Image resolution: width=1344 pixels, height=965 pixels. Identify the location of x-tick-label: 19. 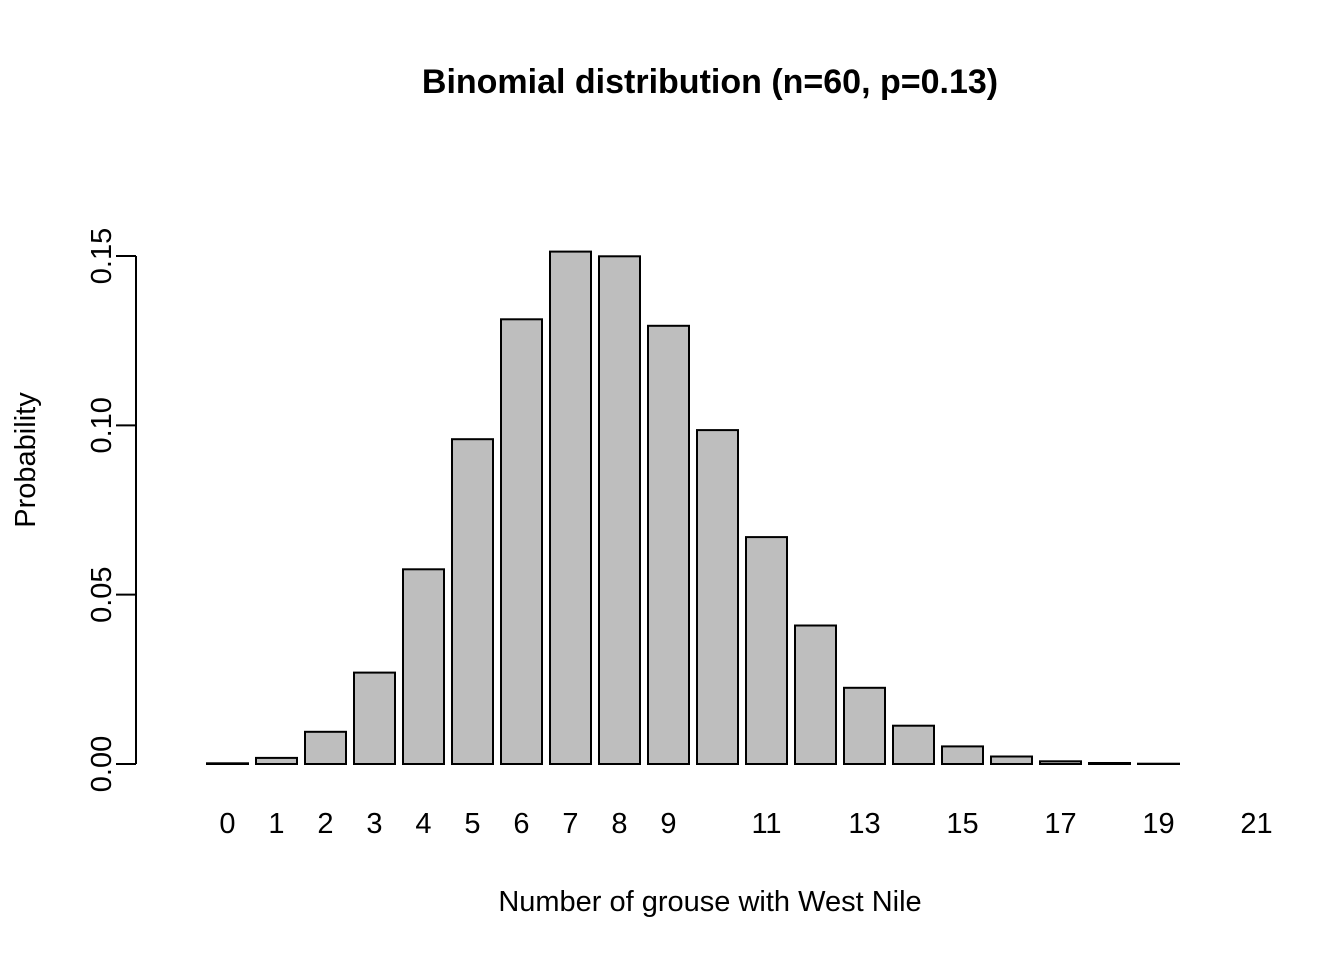
(1158, 824).